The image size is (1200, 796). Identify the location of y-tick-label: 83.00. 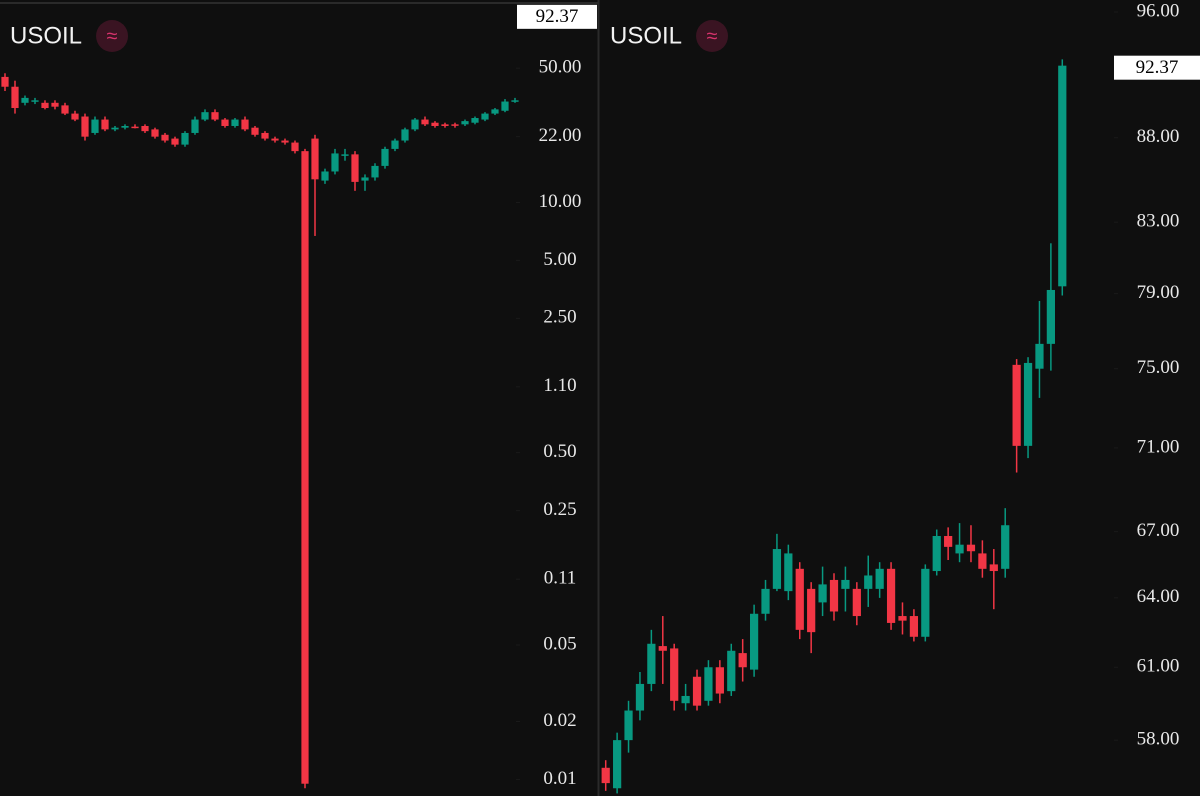
(1158, 221).